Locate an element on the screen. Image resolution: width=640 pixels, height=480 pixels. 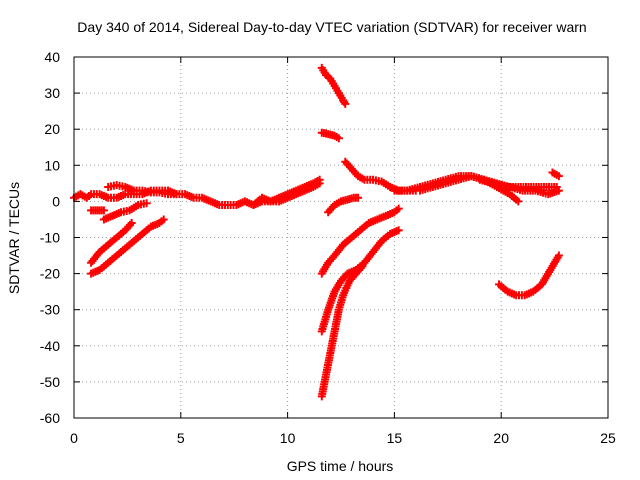
x-tick-label: 5 is located at coordinates (181, 438).